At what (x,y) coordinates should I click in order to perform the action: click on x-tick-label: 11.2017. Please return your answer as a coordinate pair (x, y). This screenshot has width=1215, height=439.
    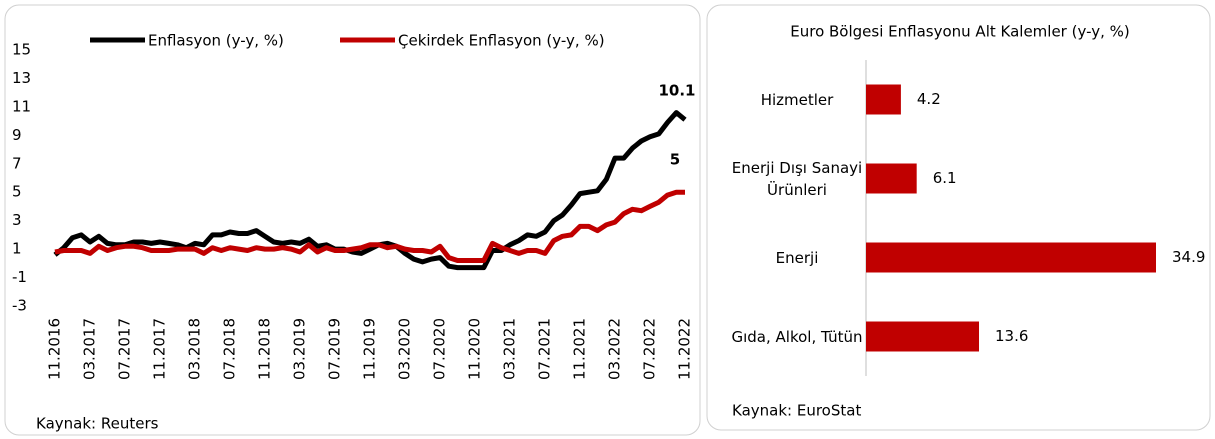
    Looking at the image, I should click on (160, 349).